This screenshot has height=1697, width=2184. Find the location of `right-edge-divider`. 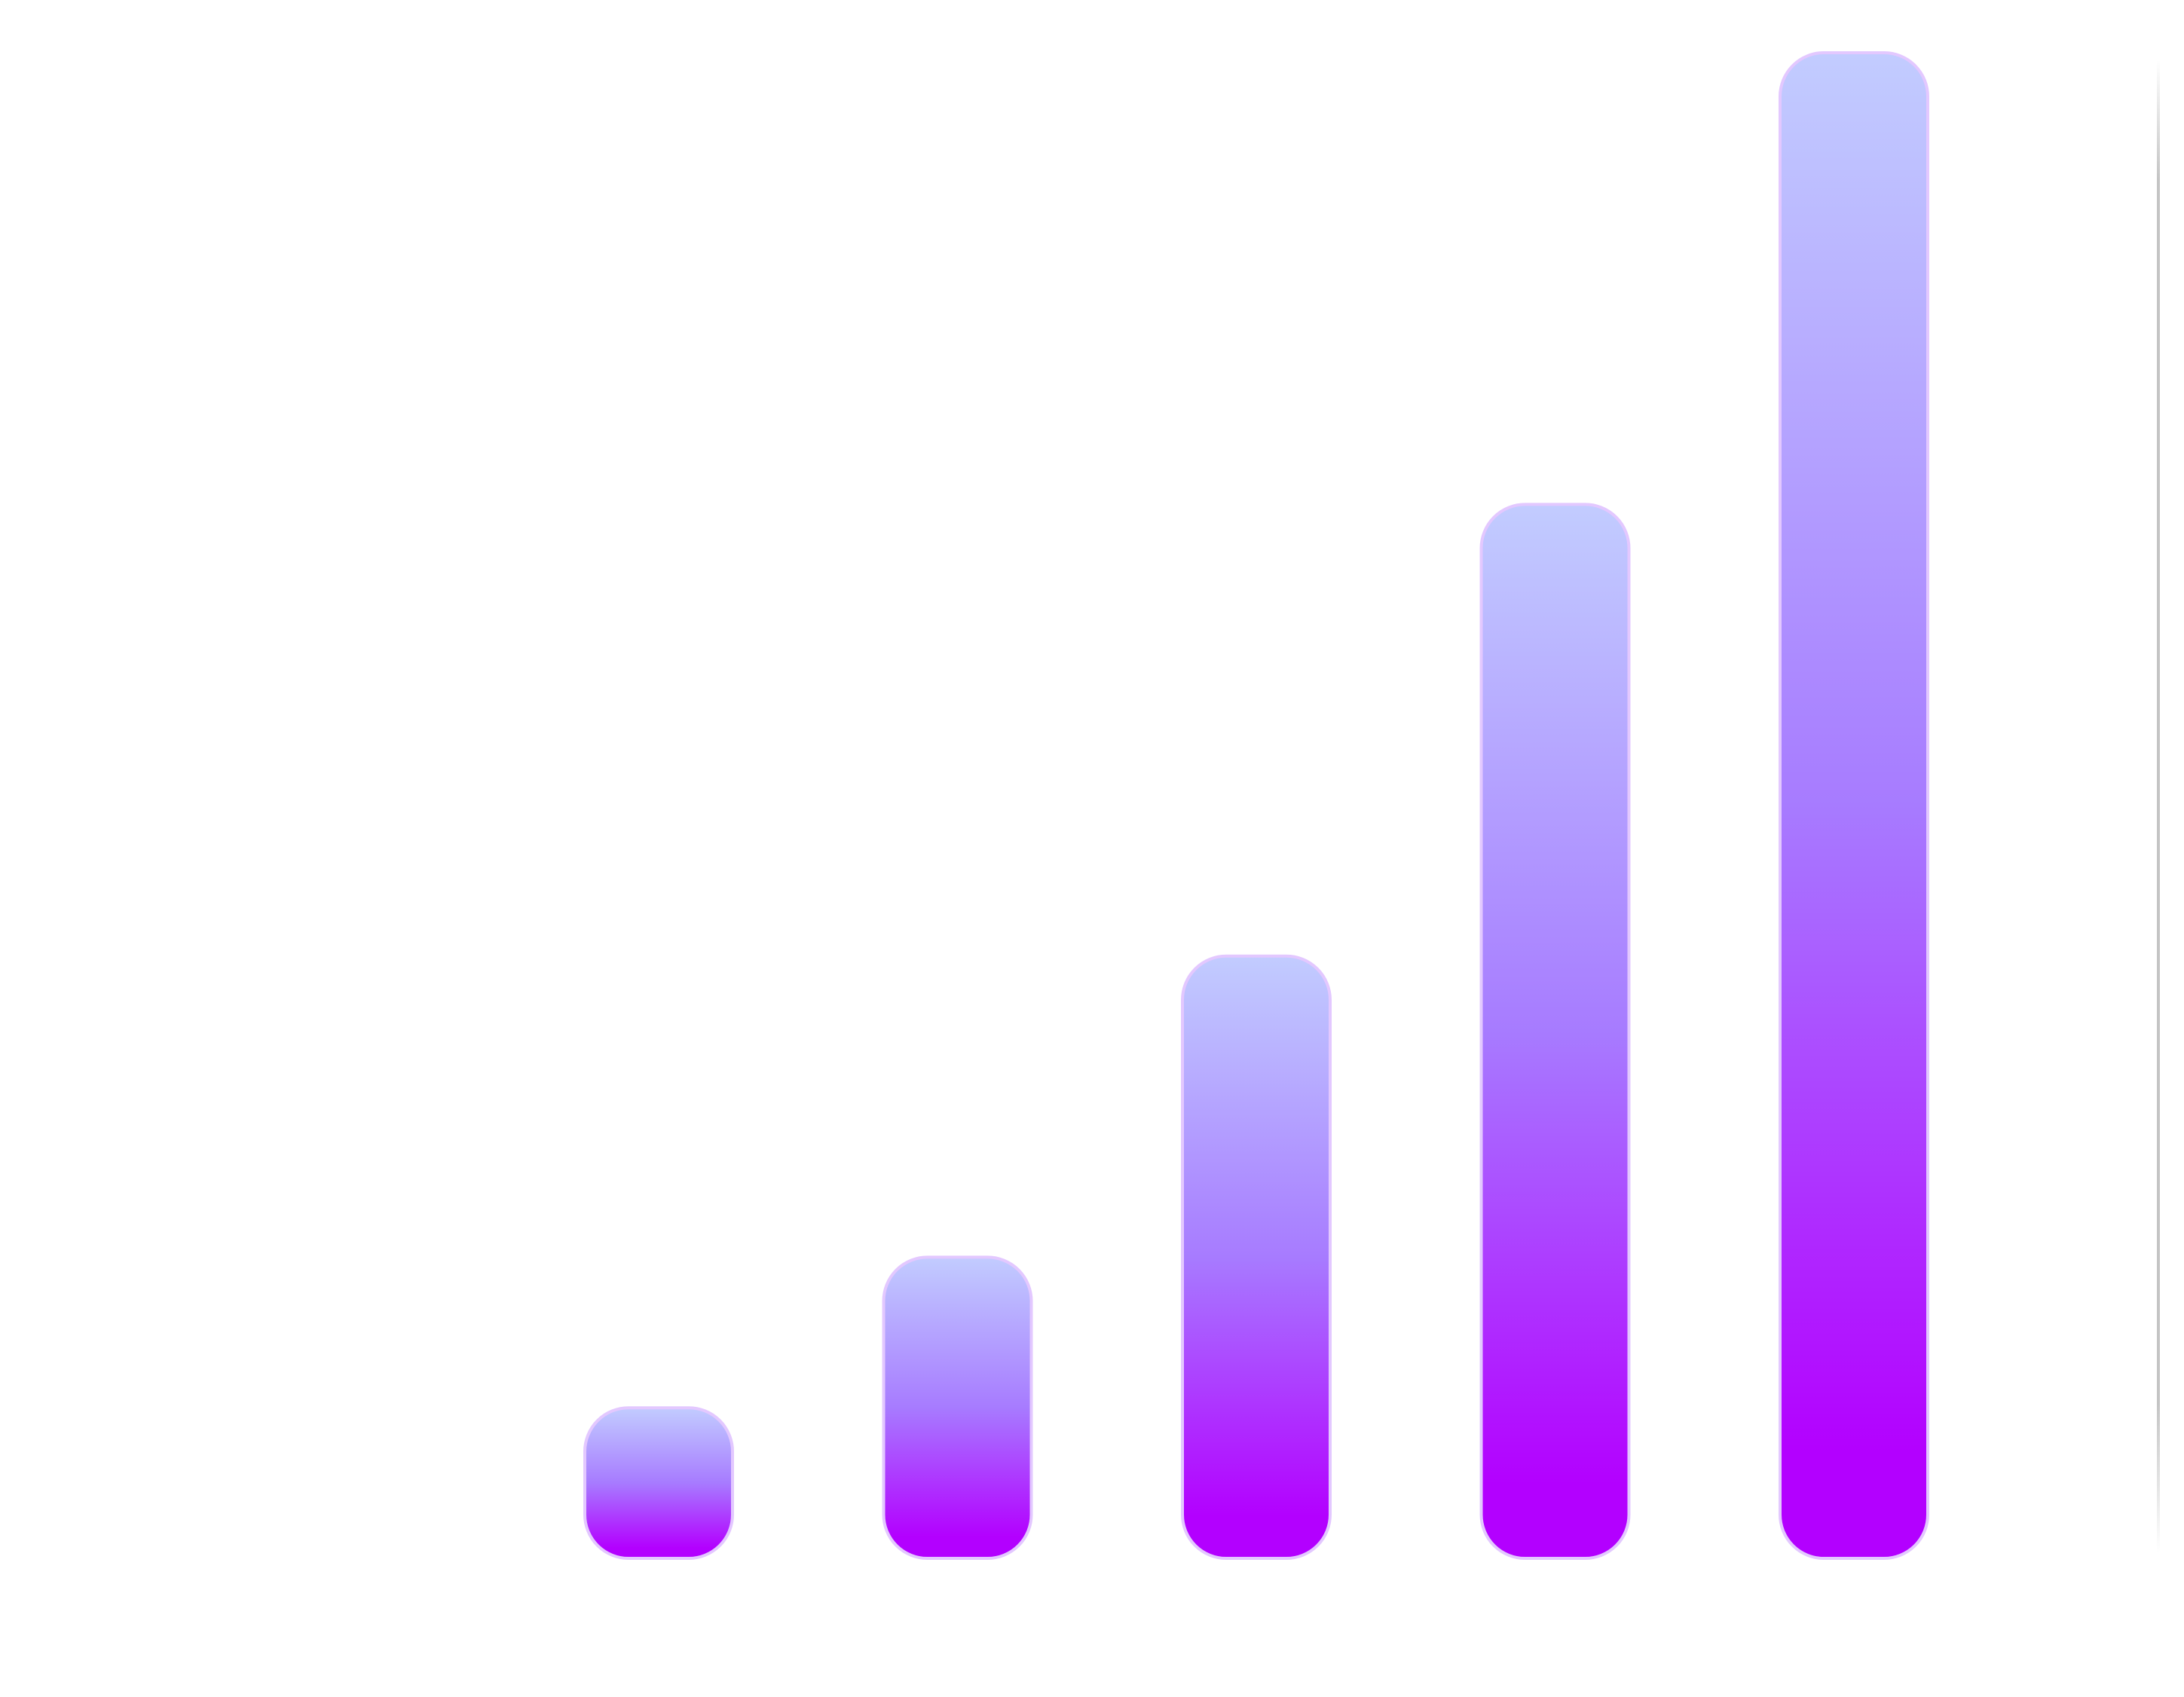

right-edge-divider is located at coordinates (2158, 806).